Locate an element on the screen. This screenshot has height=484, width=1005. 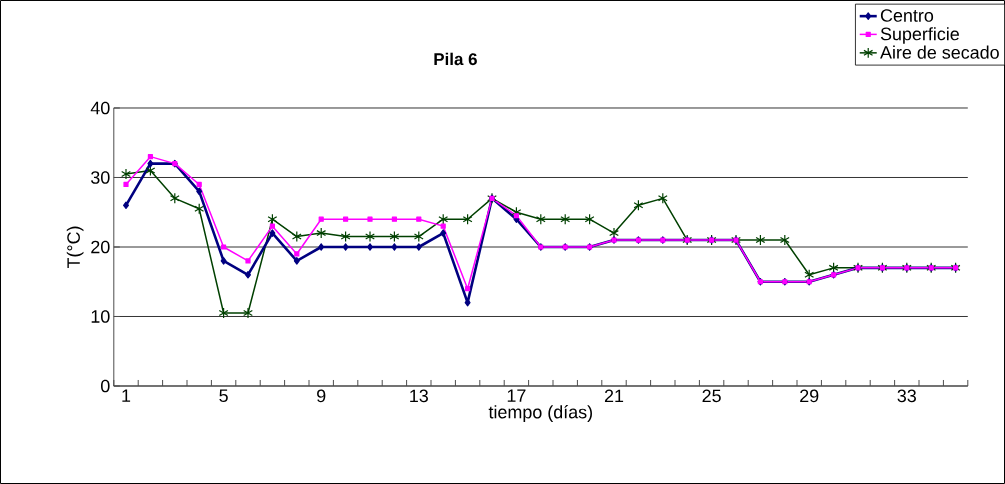
legend-label: Centro is located at coordinates (907, 15).